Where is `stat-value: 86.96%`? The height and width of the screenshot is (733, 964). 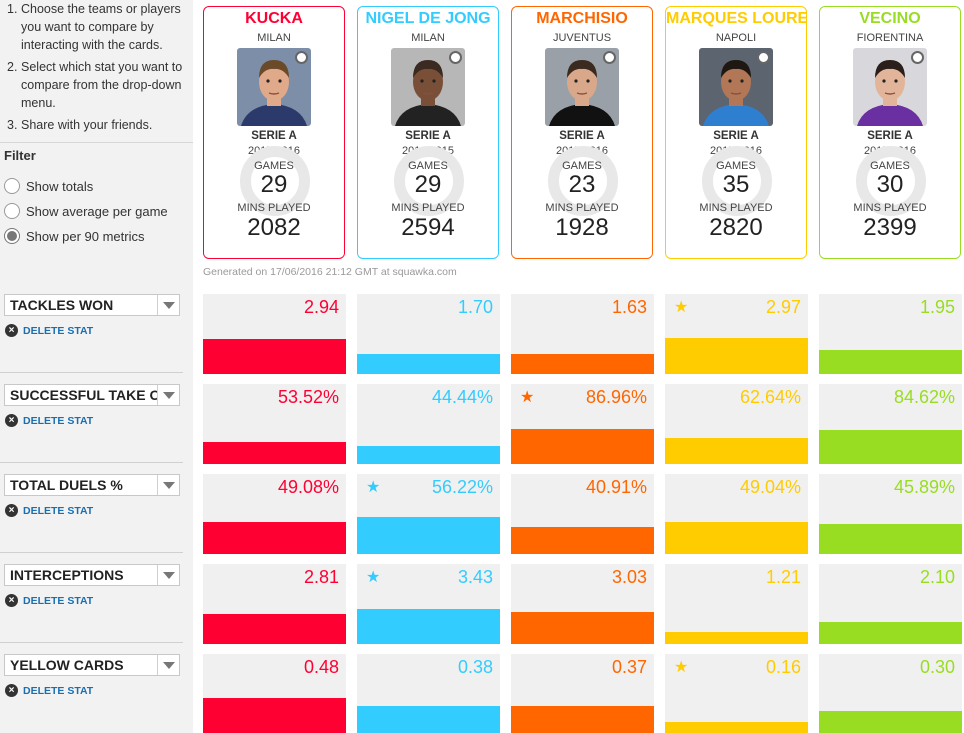 stat-value: 86.96% is located at coordinates (616, 397).